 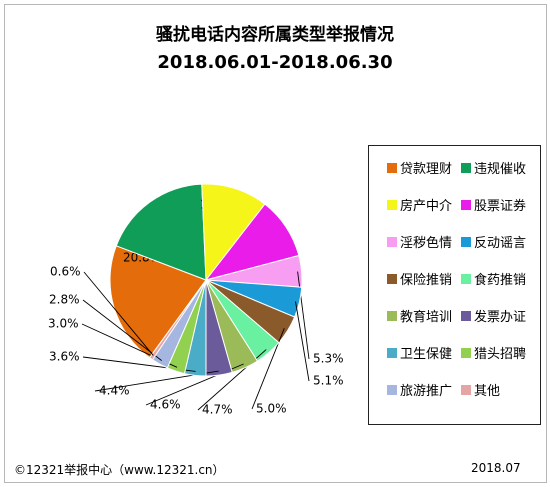 What do you see at coordinates (64, 357) in the screenshot?
I see `slice-data-label: 3.6%` at bounding box center [64, 357].